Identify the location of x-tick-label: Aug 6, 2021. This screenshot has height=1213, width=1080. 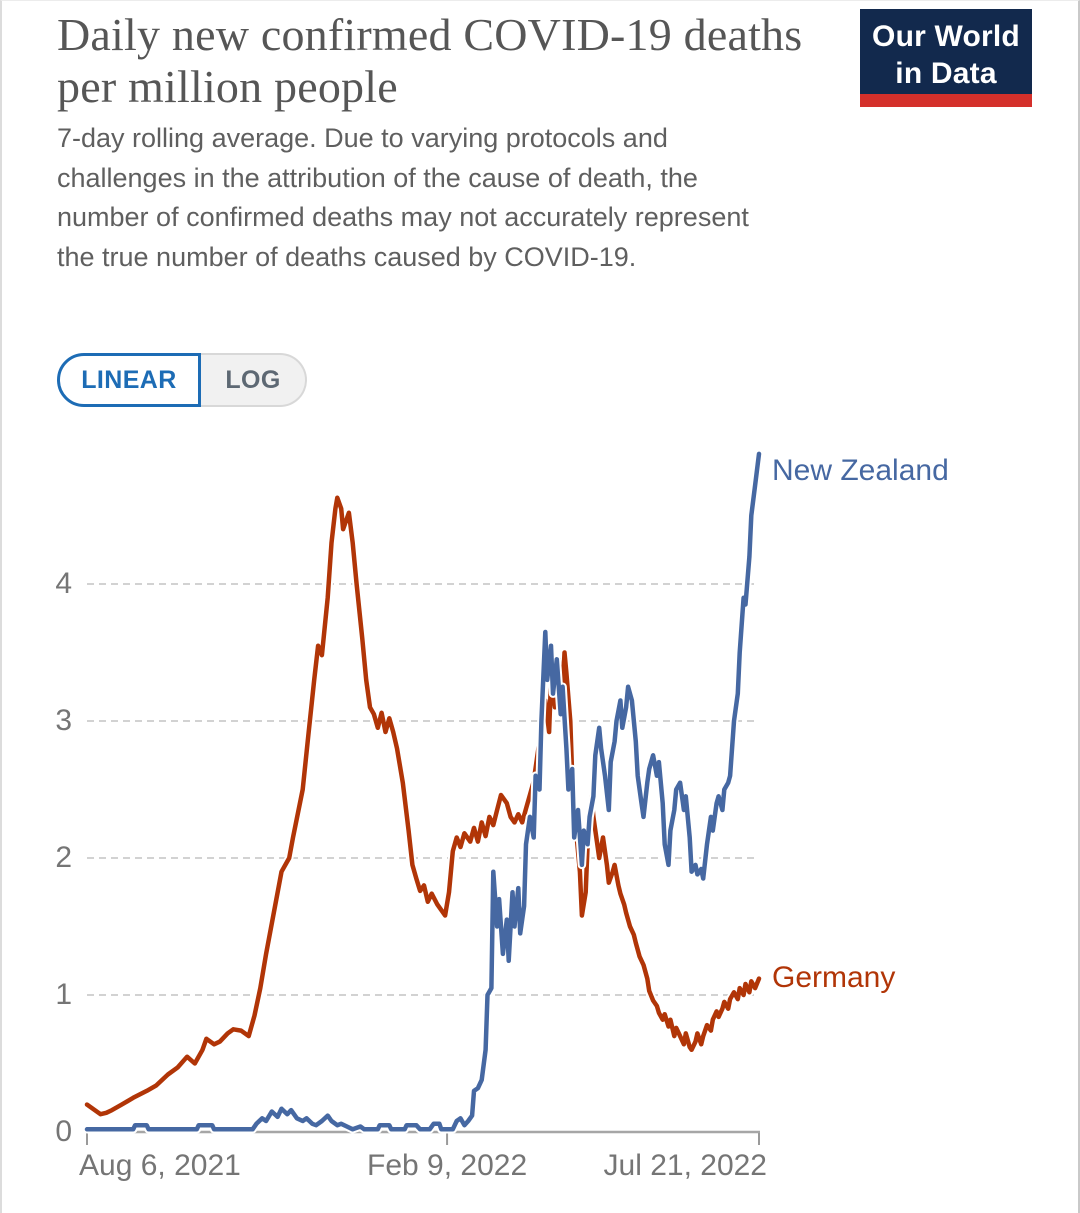
(160, 1165).